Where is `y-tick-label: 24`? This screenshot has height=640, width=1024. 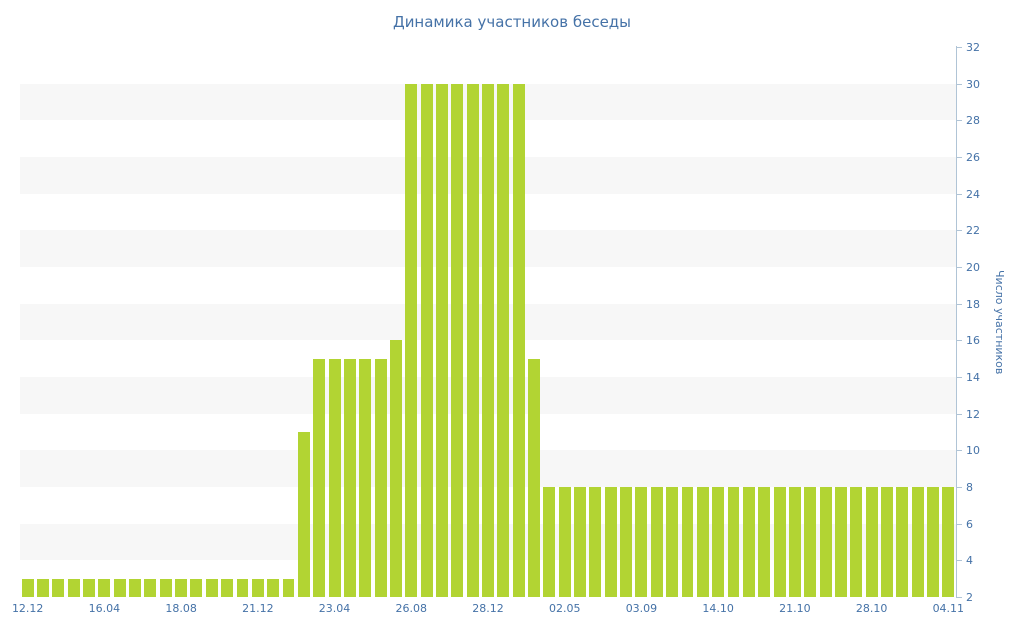
y-tick-label: 24 is located at coordinates (973, 194).